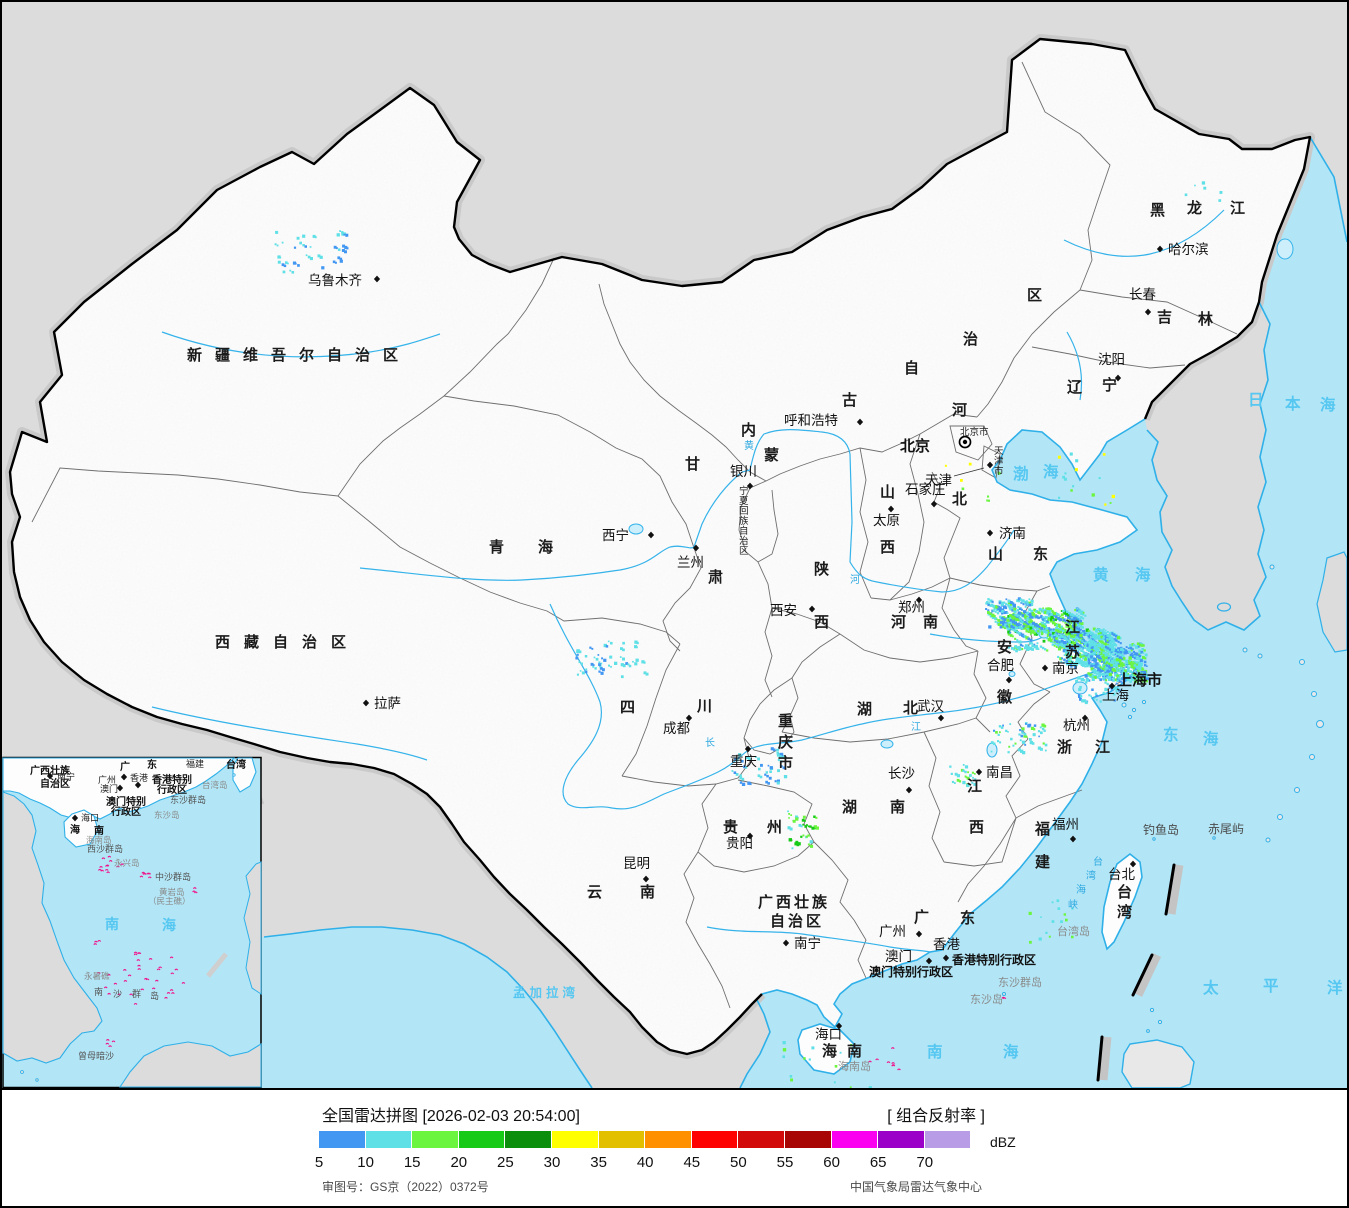 The width and height of the screenshot is (1349, 1208). Describe the element at coordinates (96, 1056) in the screenshot. I see `map-label: 曾母暗沙` at that location.